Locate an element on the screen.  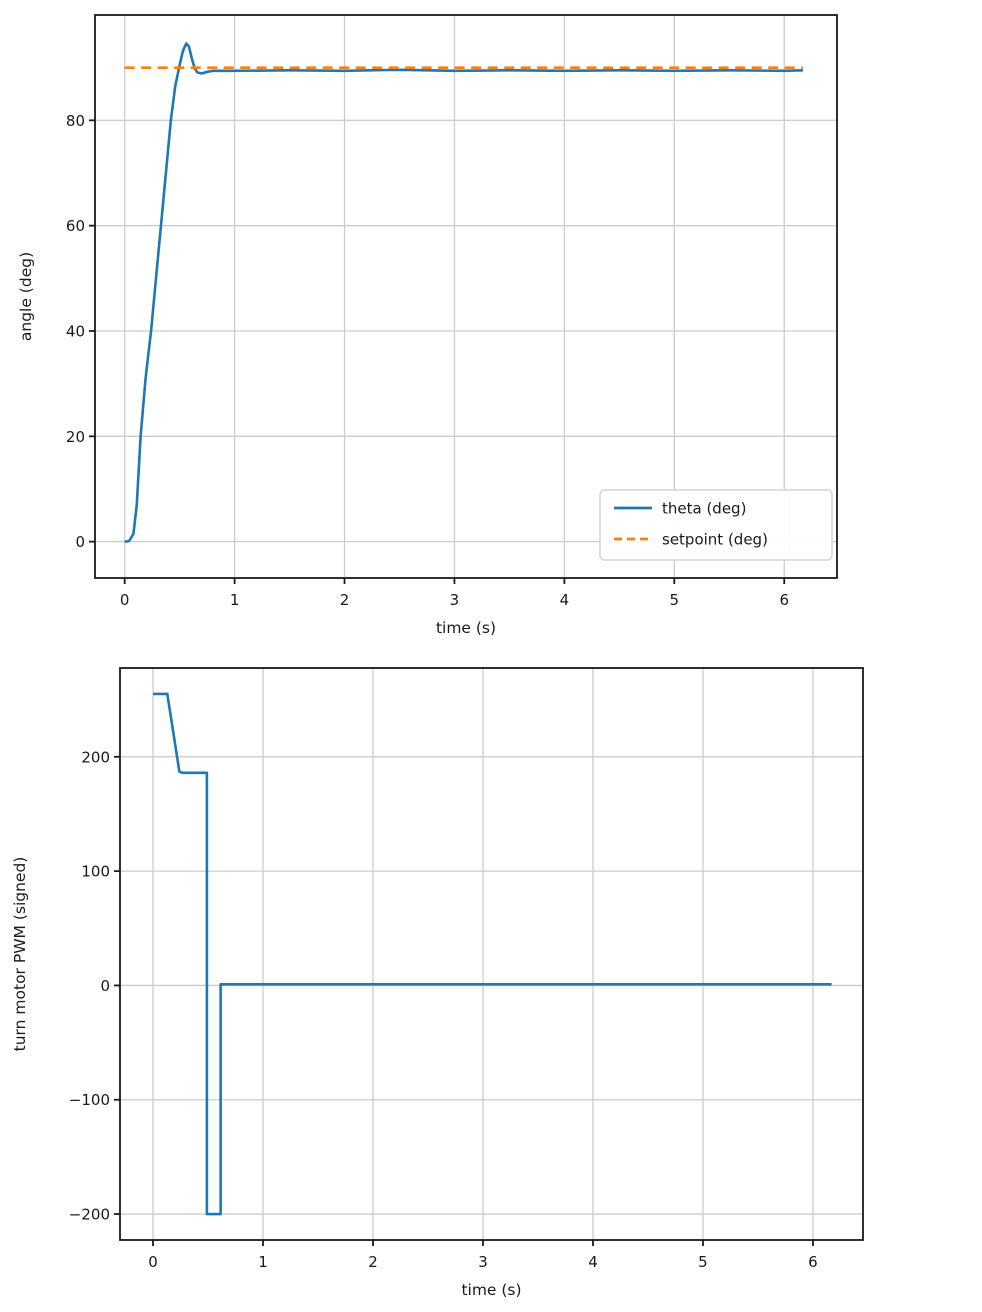
legend-box is located at coordinates (716, 525).